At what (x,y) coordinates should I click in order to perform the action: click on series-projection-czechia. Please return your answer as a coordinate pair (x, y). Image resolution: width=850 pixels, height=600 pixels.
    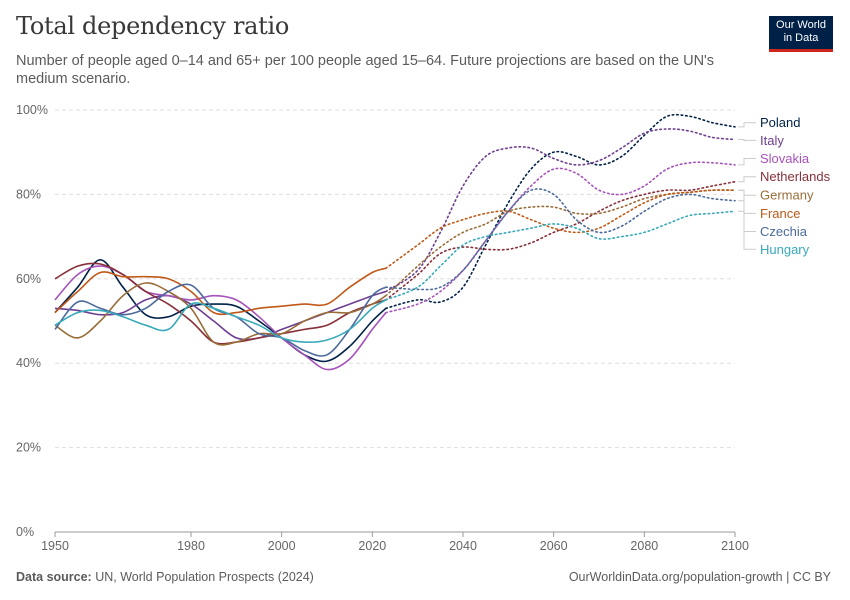
    Looking at the image, I should click on (560, 239).